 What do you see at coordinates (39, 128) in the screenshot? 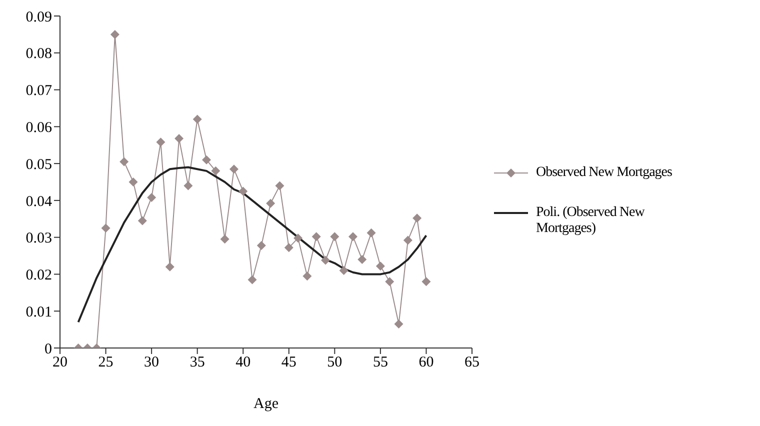
I see `y-tick-label: 0.06` at bounding box center [39, 128].